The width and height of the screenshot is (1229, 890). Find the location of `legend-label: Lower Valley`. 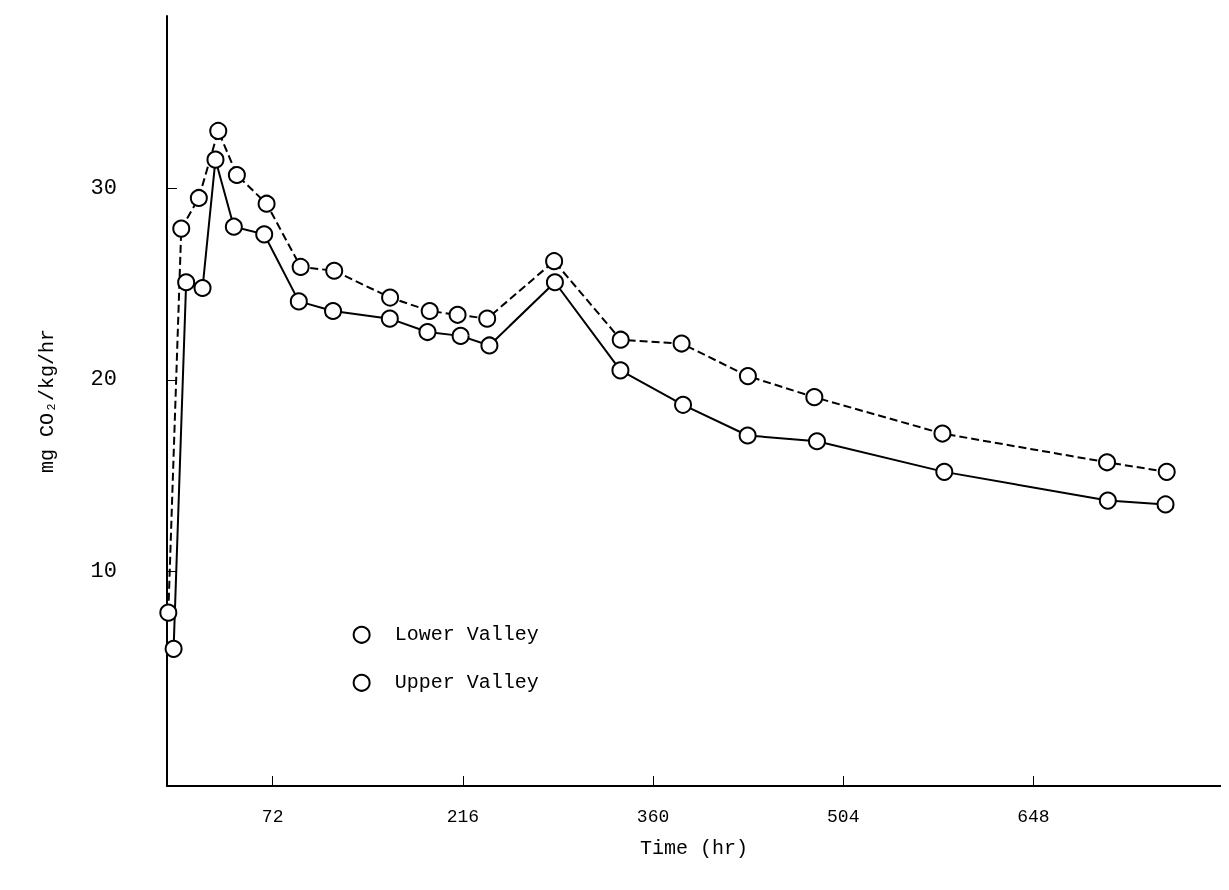

legend-label: Lower Valley is located at coordinates (466, 635).